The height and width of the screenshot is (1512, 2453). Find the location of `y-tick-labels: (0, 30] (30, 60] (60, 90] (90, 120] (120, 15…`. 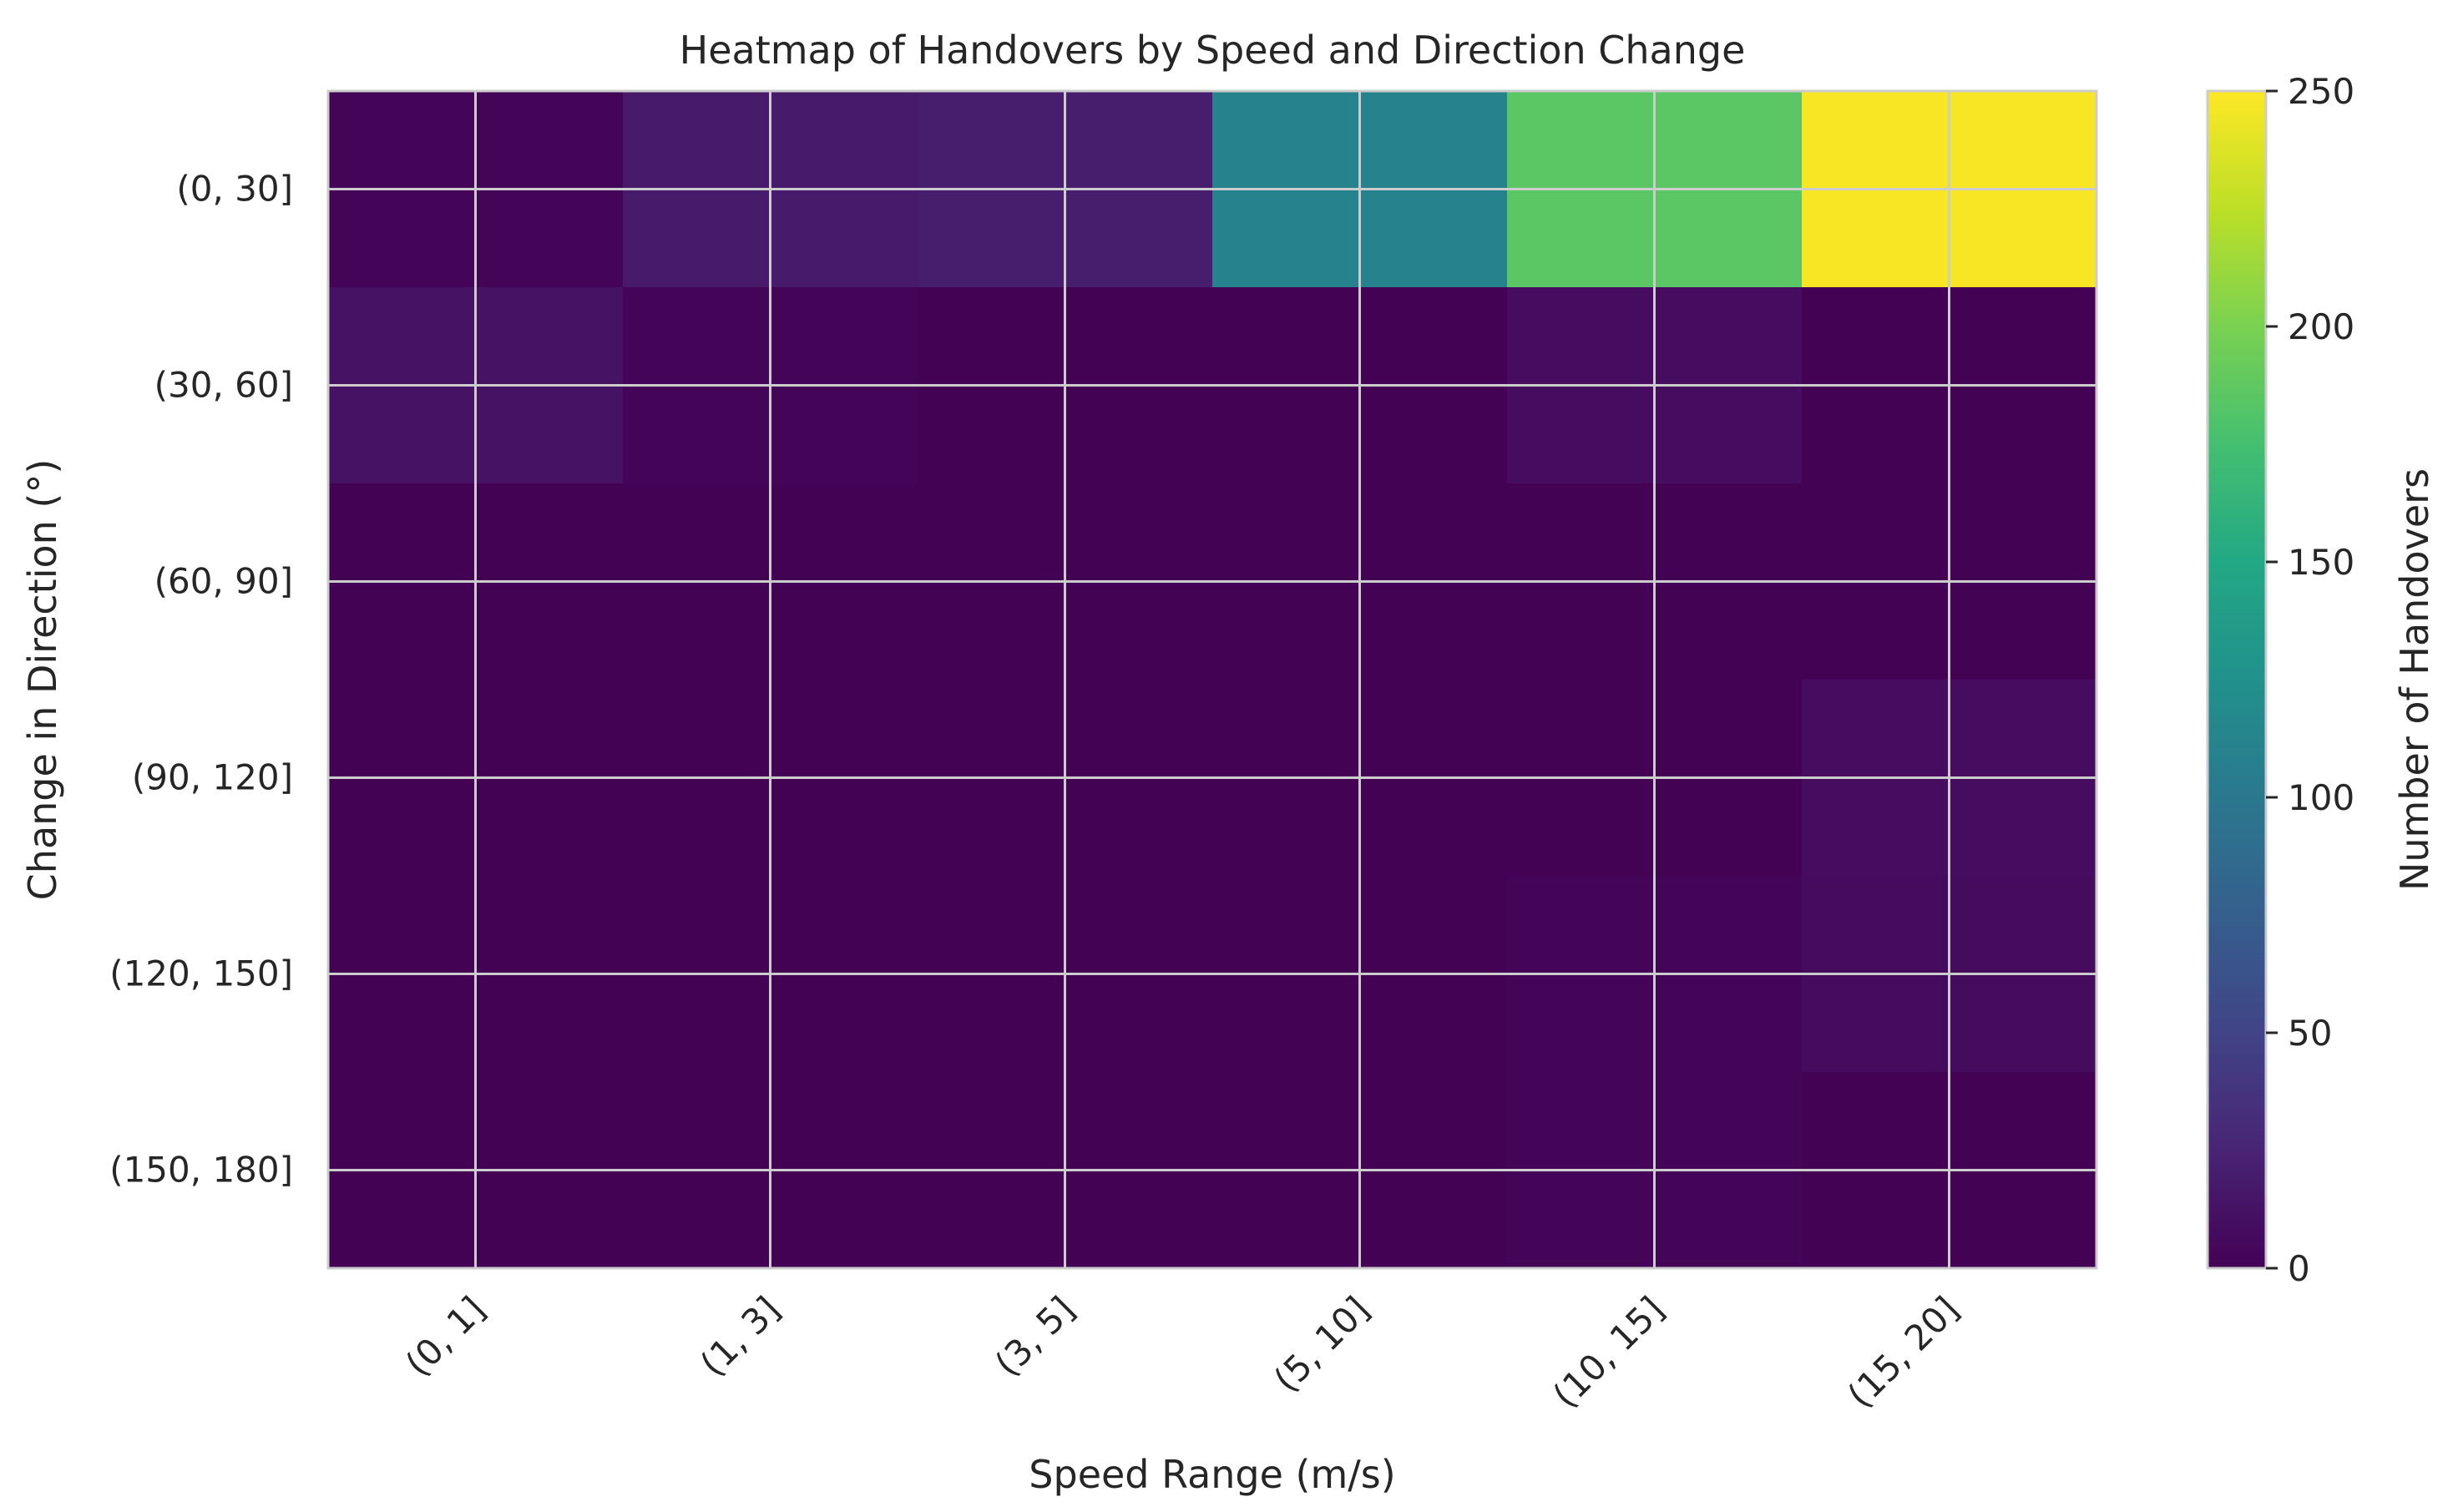

y-tick-labels: (0, 30] (30, 60] (60, 90] (90, 120] (120, 15… is located at coordinates (201, 680).